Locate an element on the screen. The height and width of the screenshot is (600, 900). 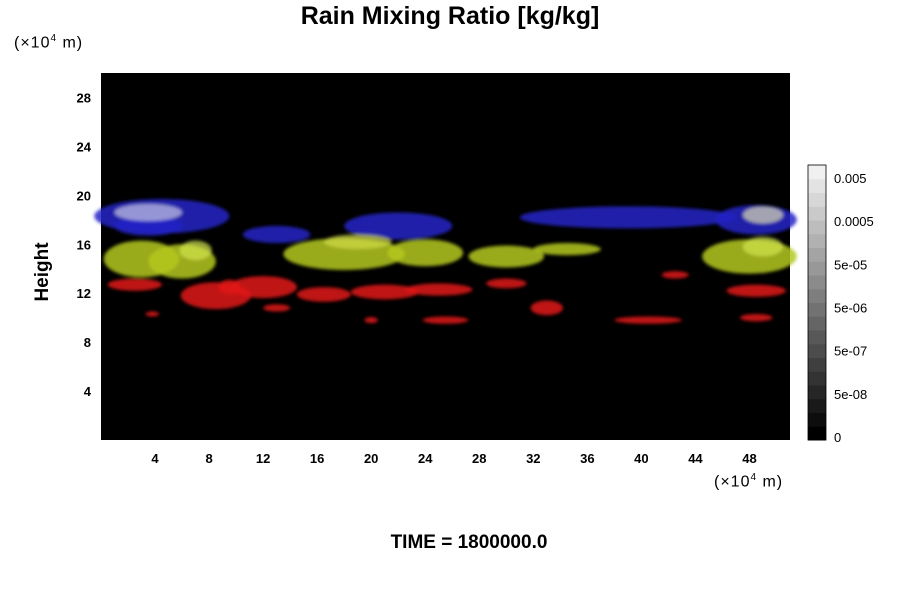
colorbar: 0.005 0.0005 5e-05 5e-06 5e-07 5e-08 0 is located at coordinates (840, 304).